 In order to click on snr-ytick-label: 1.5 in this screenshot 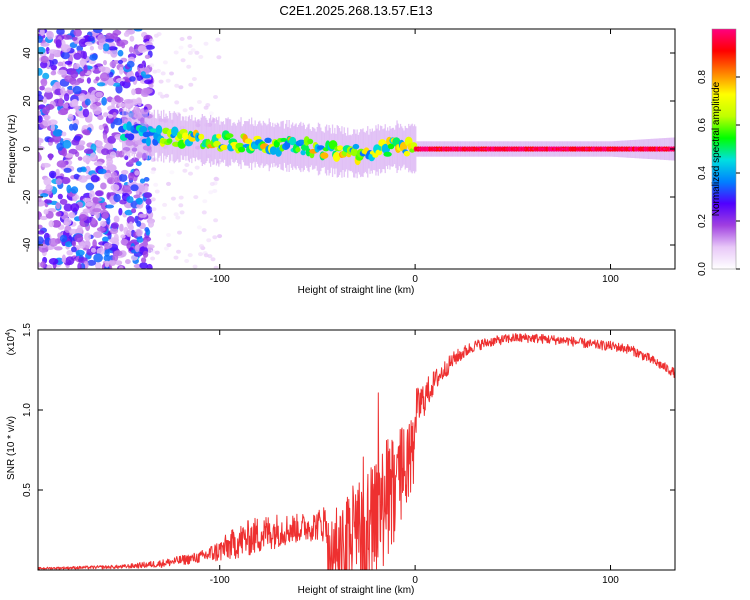, I will do `click(27, 330)`.